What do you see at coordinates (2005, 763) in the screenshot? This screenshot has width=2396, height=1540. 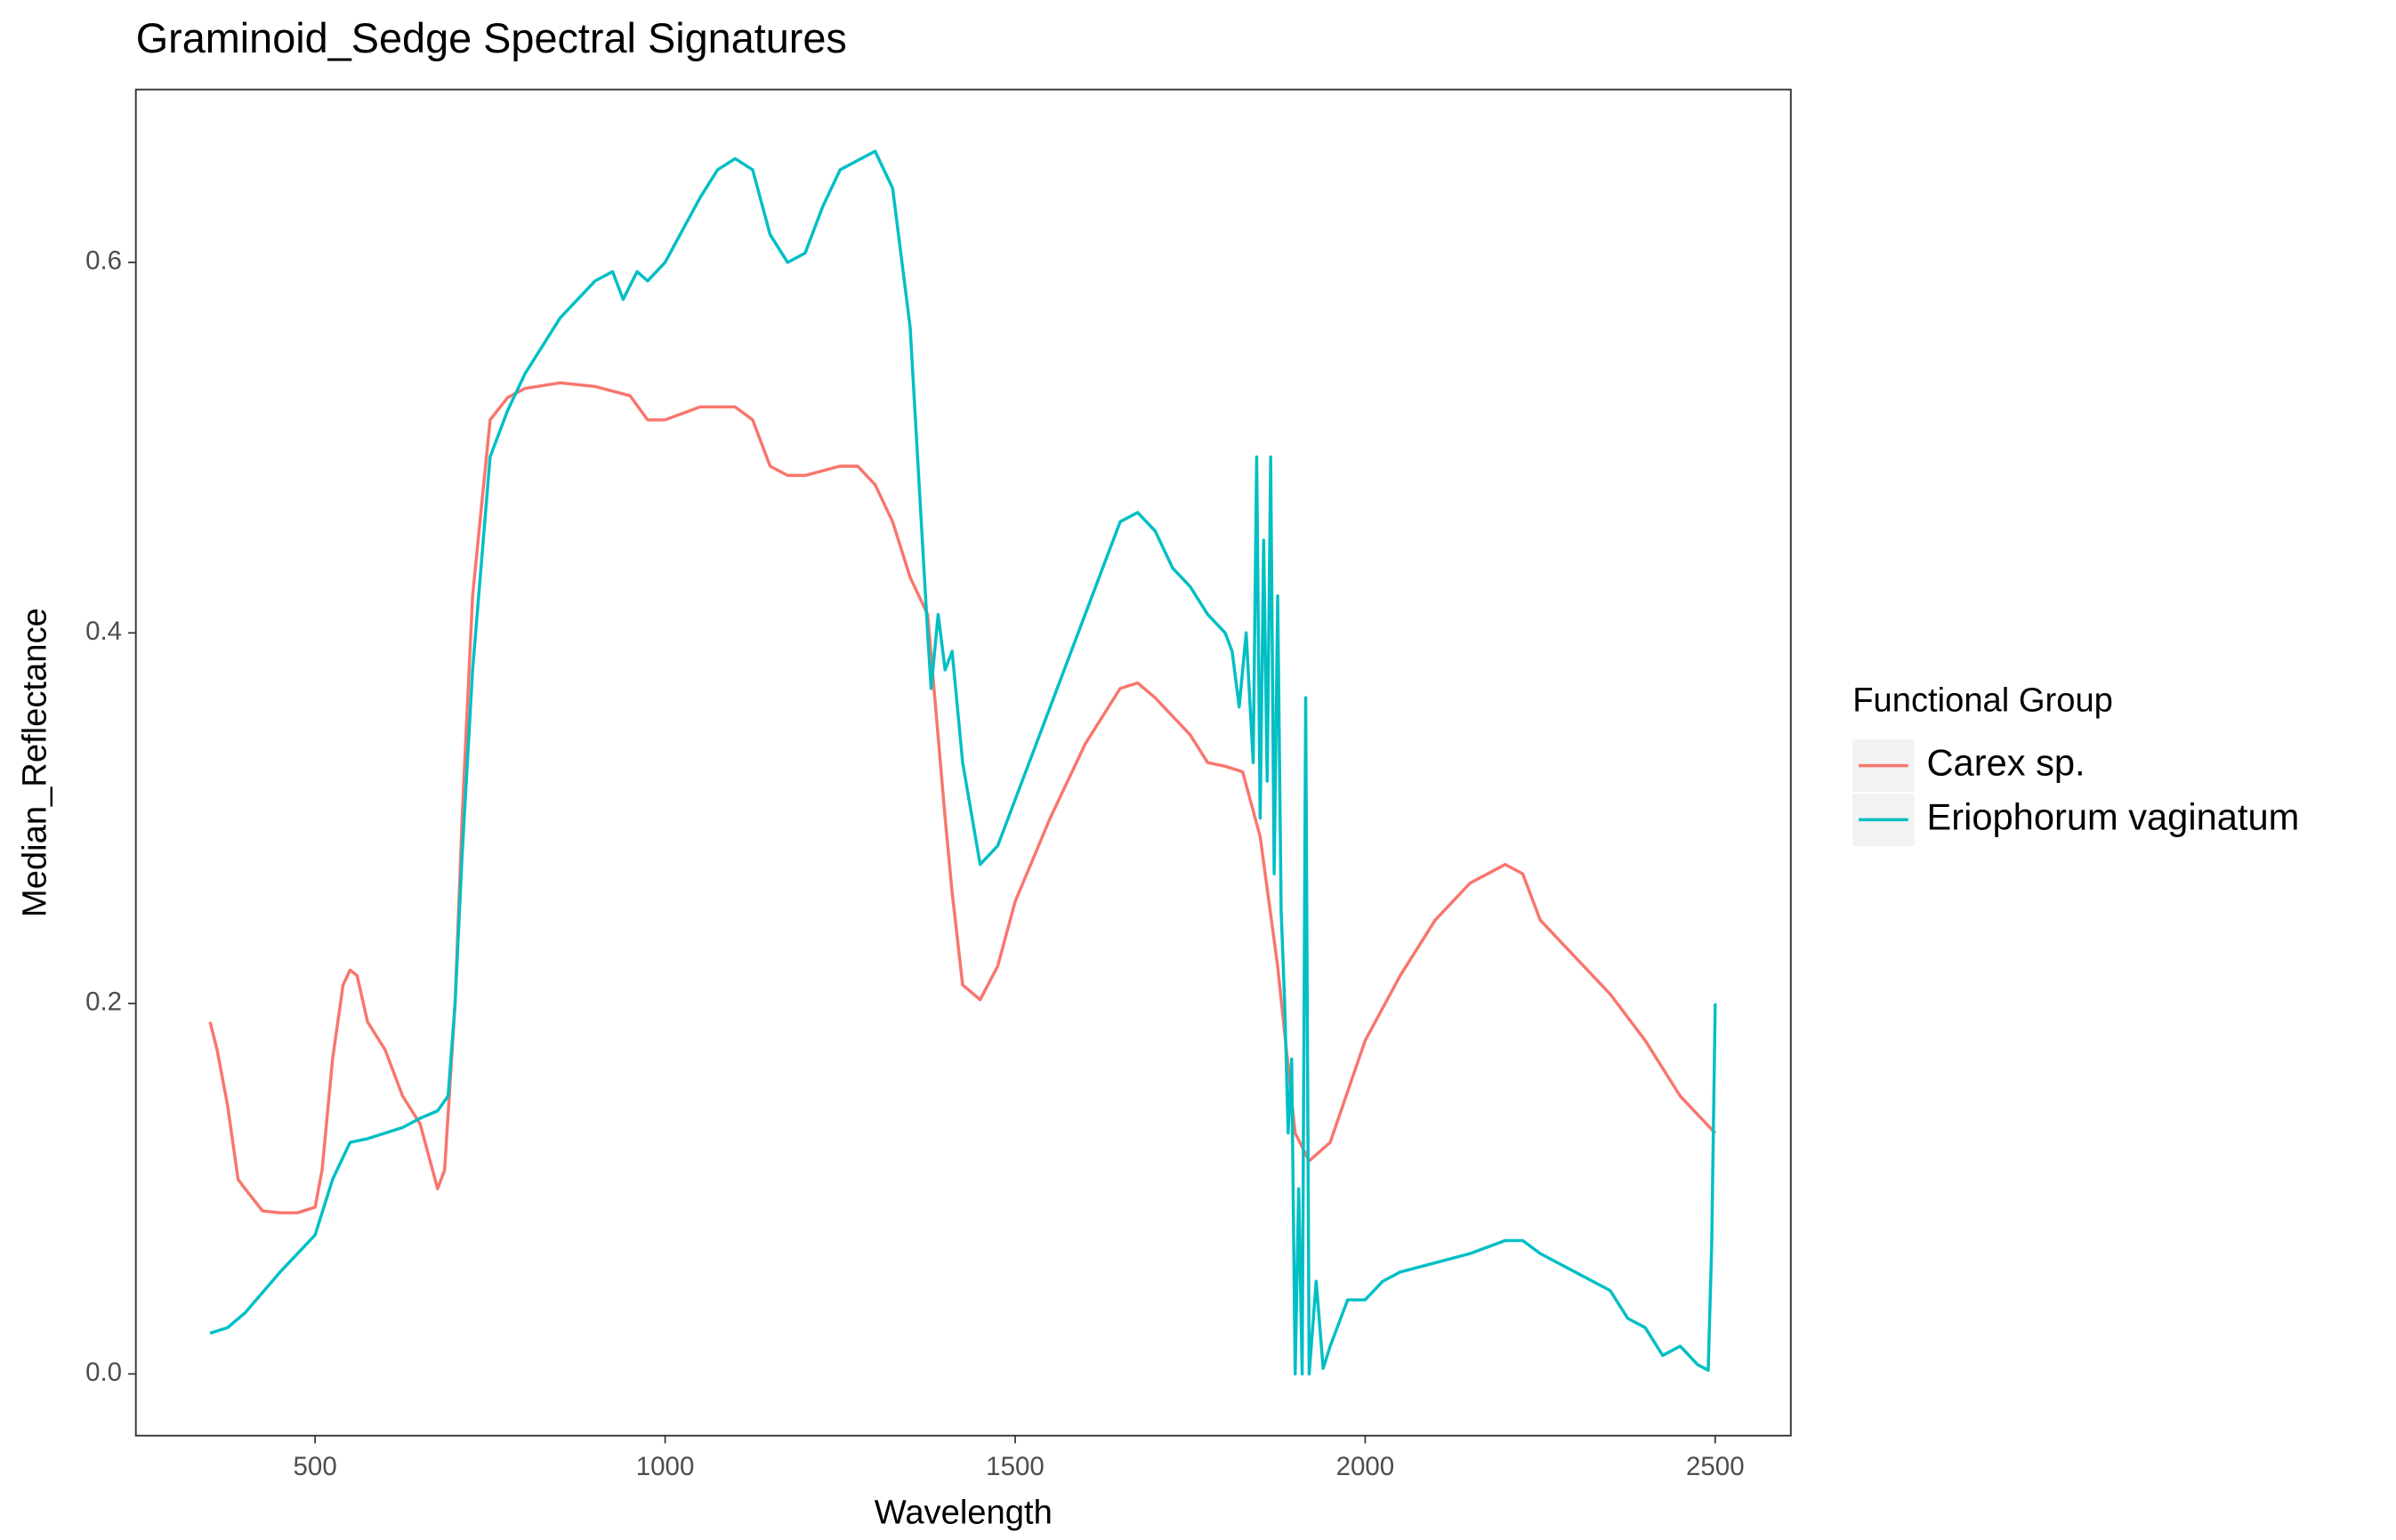 I see `legend-label: Carex sp.` at bounding box center [2005, 763].